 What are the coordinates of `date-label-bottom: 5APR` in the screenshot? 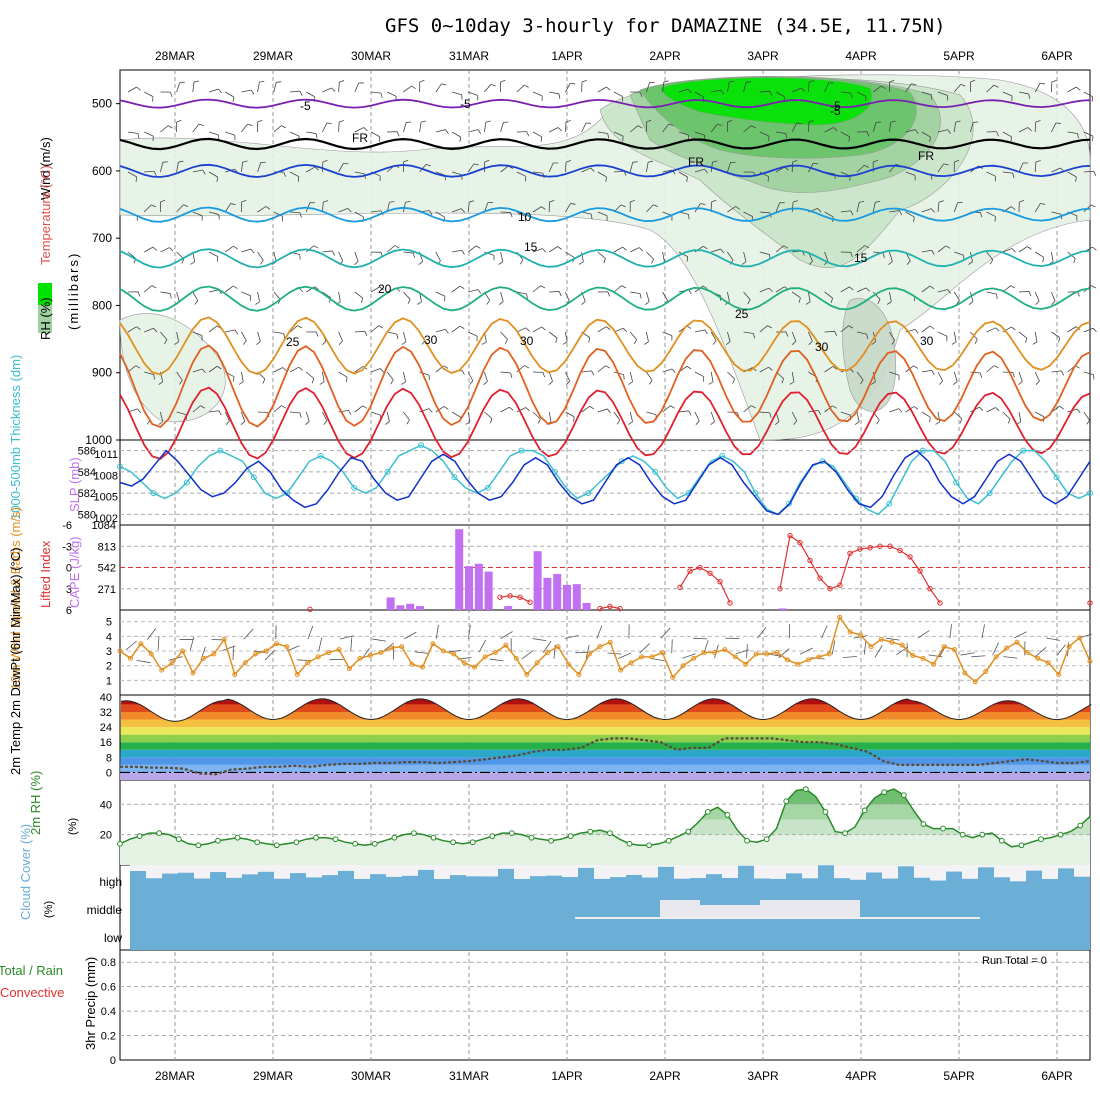 It's located at (959, 1076).